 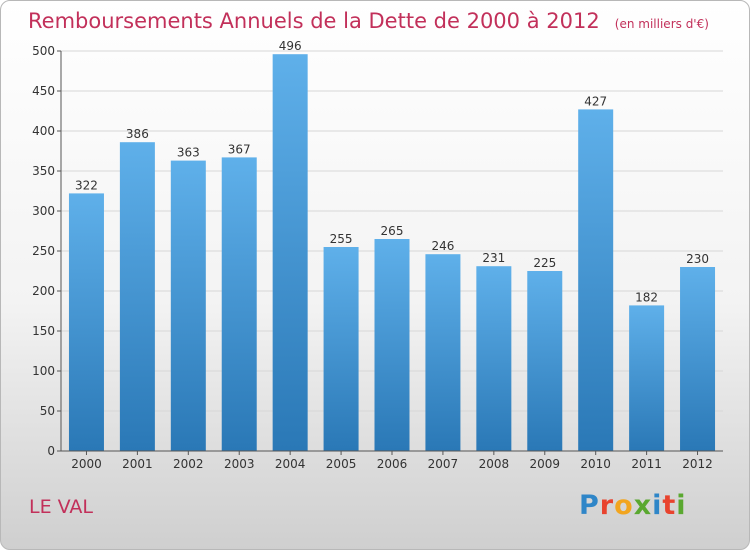 What do you see at coordinates (544, 464) in the screenshot?
I see `x-tick-label-2009: 2009` at bounding box center [544, 464].